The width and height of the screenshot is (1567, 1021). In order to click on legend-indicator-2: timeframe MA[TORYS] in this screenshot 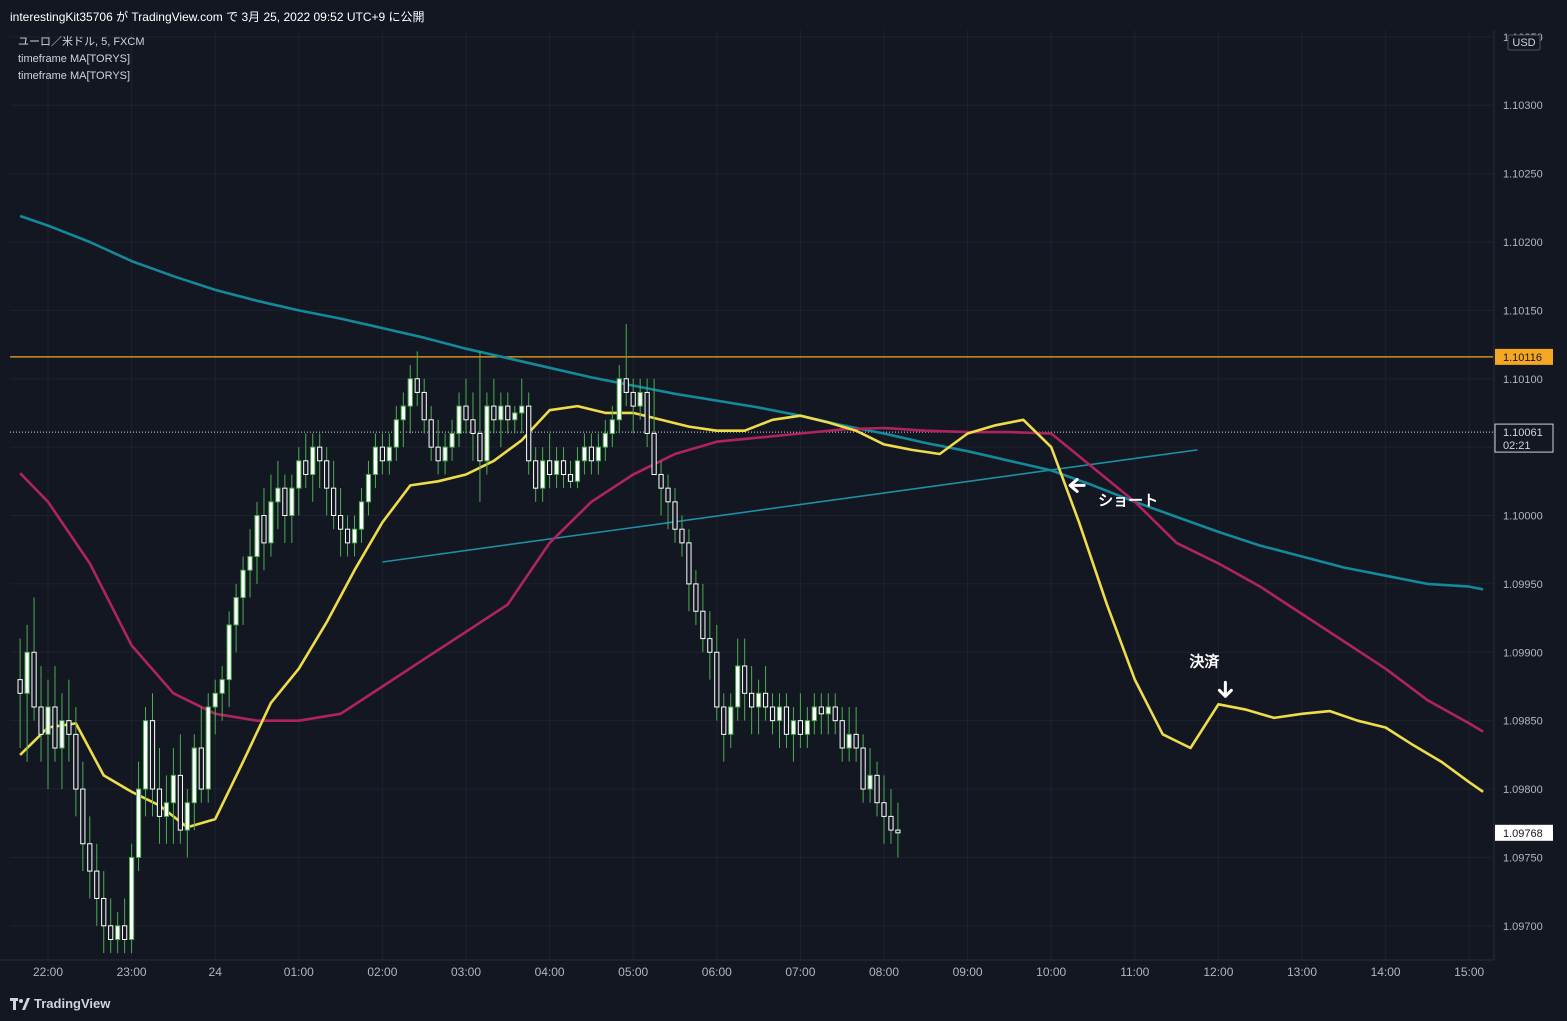, I will do `click(74, 76)`.